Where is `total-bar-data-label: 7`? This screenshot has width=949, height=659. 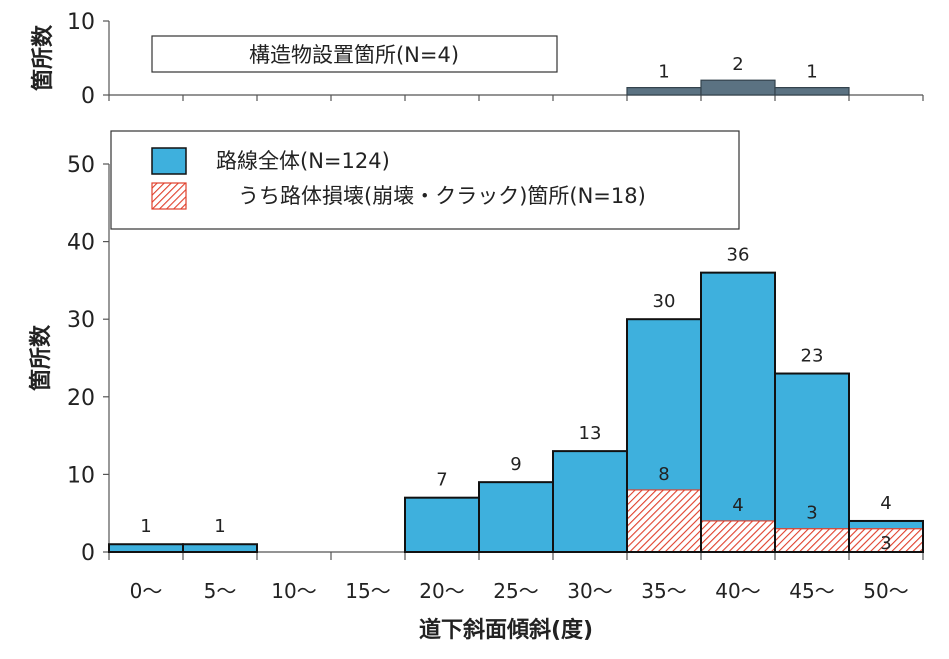
total-bar-data-label: 7 is located at coordinates (441, 480).